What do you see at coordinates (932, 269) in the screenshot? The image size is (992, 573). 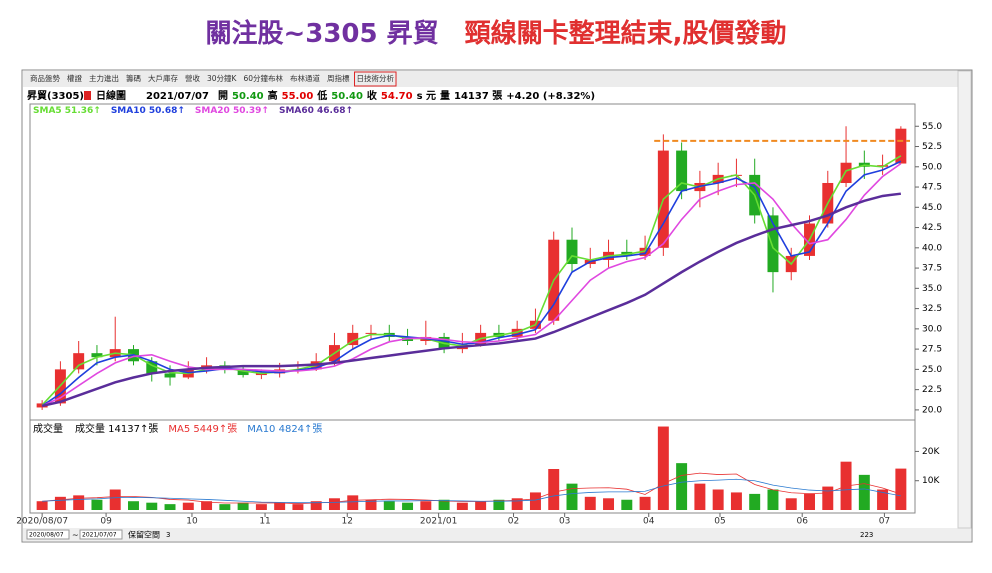 I see `y-tick-label: 37.5` at bounding box center [932, 269].